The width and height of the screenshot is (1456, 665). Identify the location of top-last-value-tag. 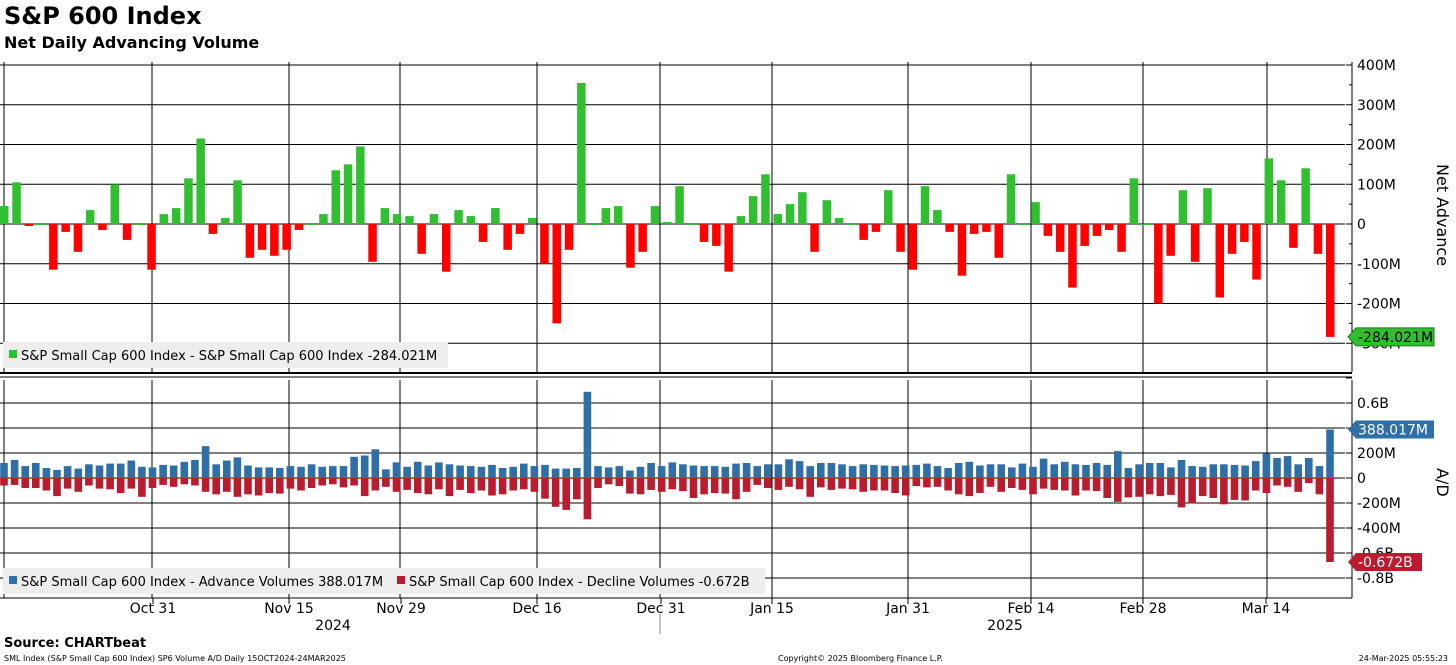
(1391, 337).